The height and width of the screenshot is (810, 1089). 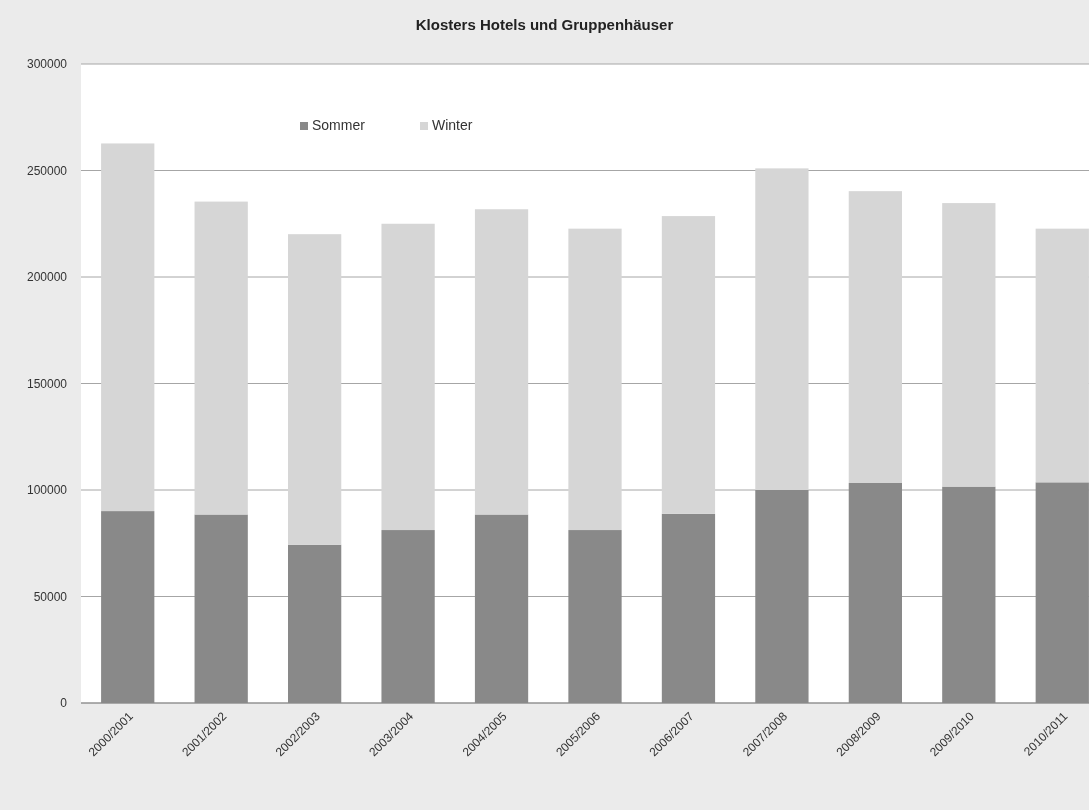 I want to click on y-tick-label: 250000, so click(x=47, y=170).